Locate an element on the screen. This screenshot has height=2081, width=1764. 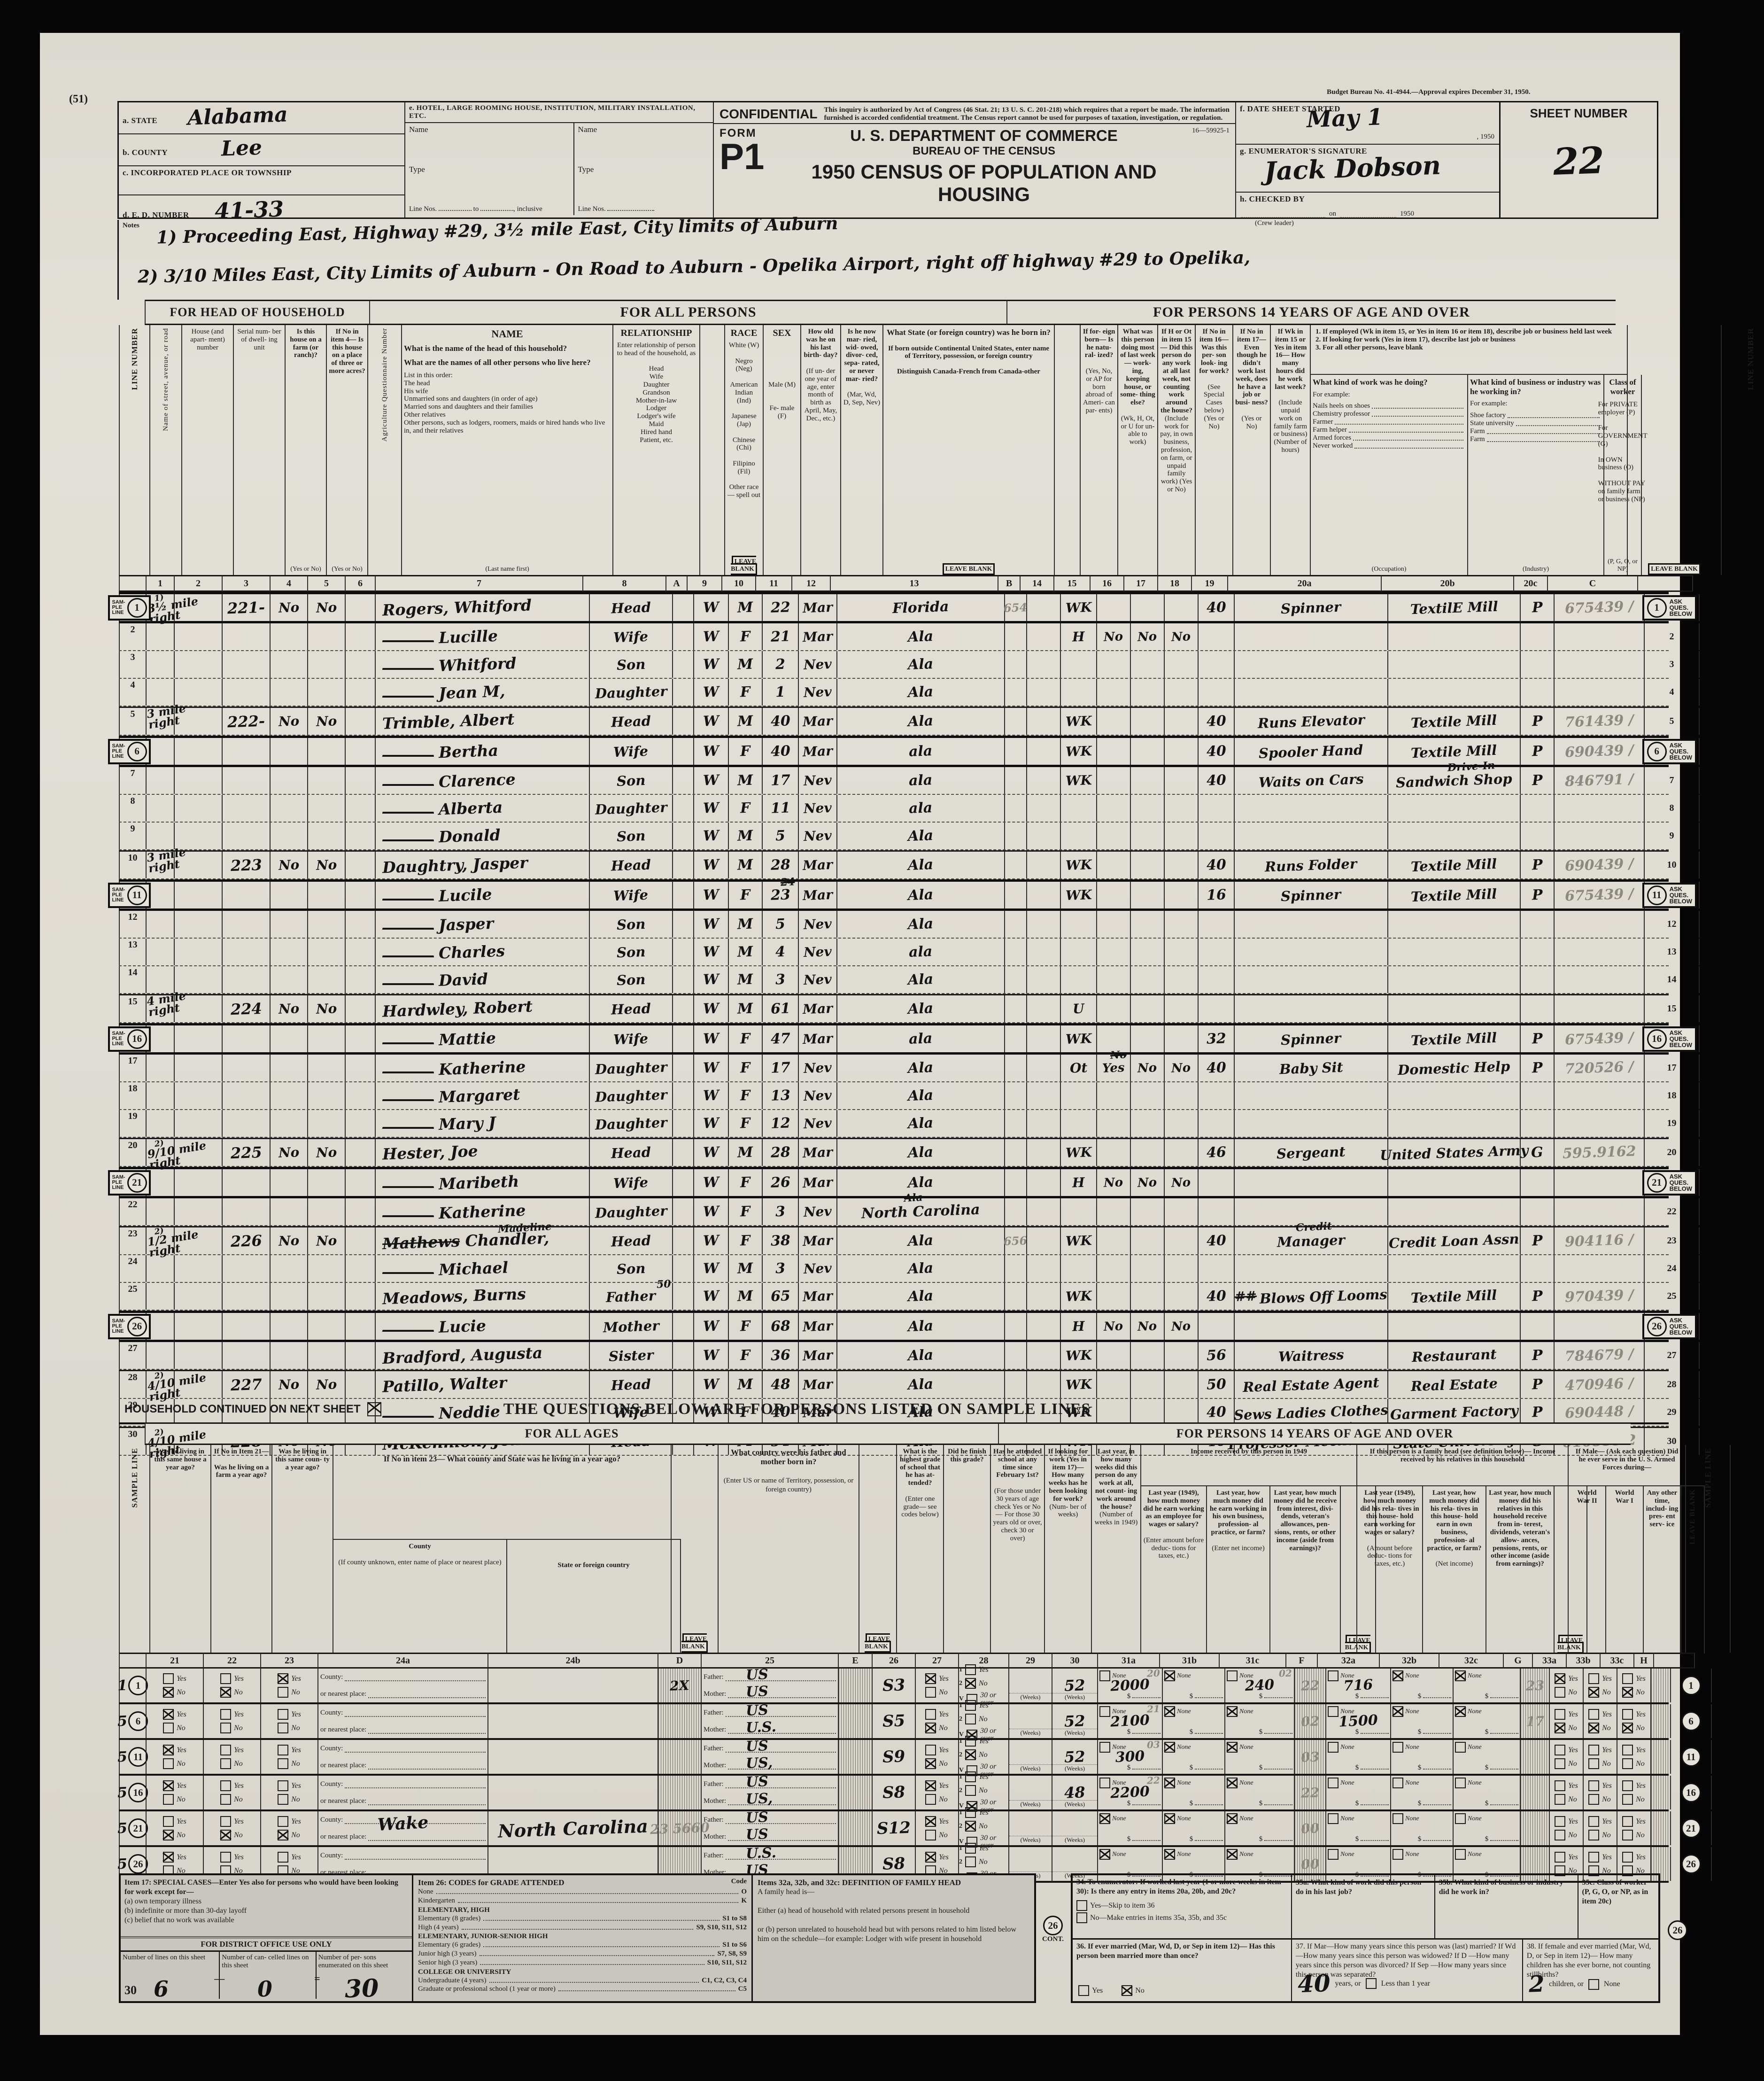
t1-r10-code: 690439 / is located at coordinates (1599, 865).